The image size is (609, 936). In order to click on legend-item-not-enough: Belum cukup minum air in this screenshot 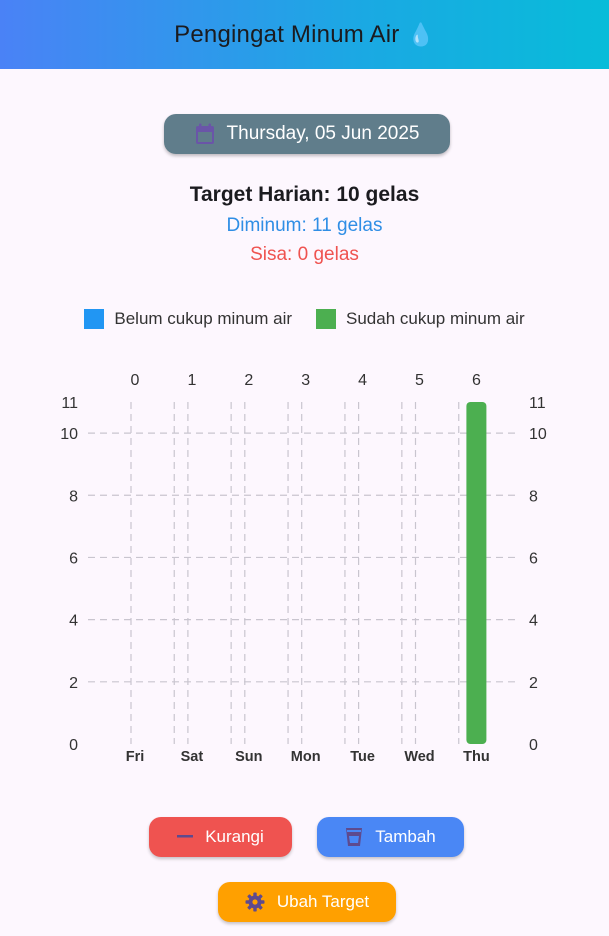, I will do `click(188, 319)`.